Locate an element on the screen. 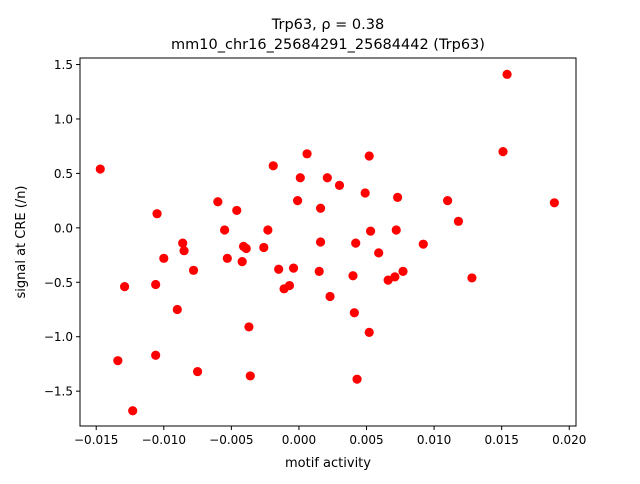 This screenshot has height=484, width=640. x-tick-label: −0.005 is located at coordinates (231, 440).